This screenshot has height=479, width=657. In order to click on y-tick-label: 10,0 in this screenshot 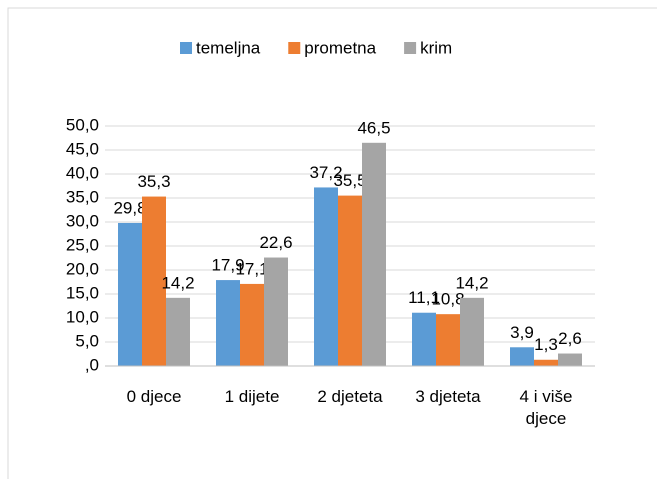, I will do `click(82, 316)`.